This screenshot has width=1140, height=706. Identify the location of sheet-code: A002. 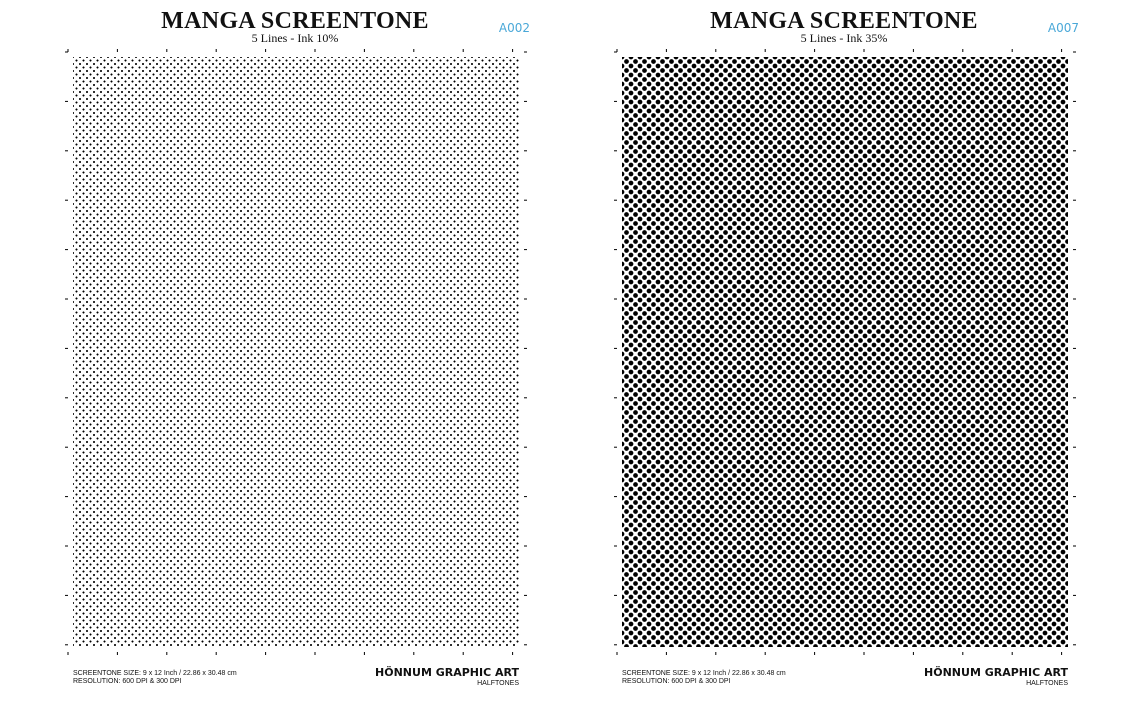
(514, 28).